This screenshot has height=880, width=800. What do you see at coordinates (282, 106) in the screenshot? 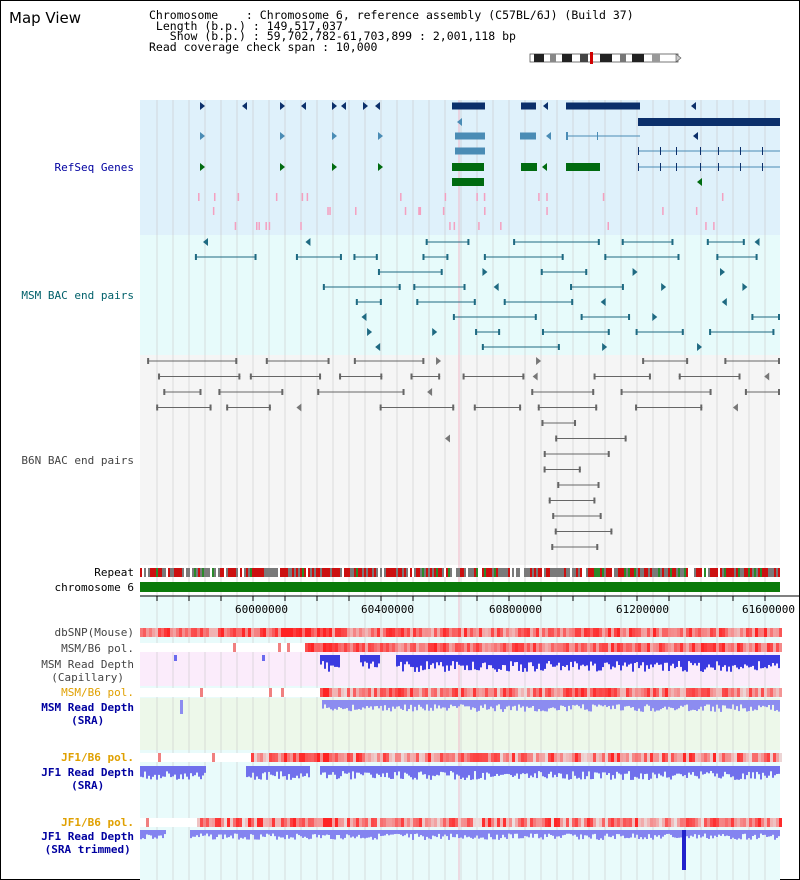
I see `gene-arrow` at bounding box center [282, 106].